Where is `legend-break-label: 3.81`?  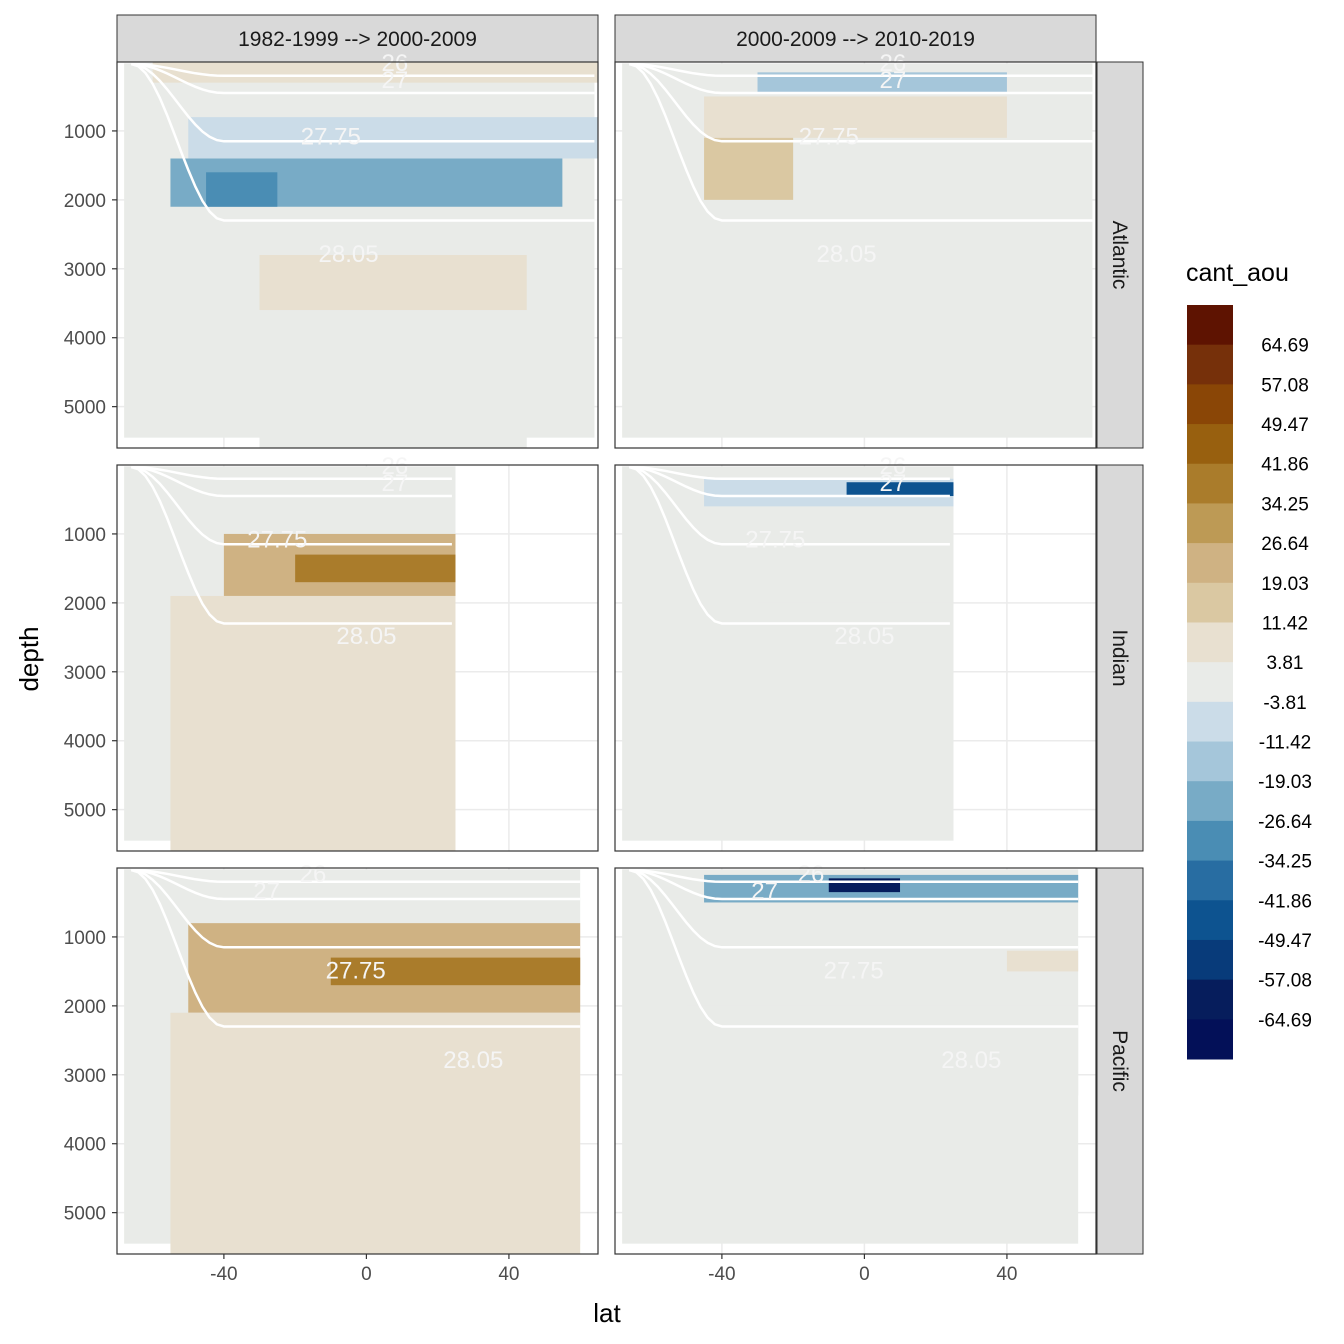
legend-break-label: 3.81 is located at coordinates (1285, 663).